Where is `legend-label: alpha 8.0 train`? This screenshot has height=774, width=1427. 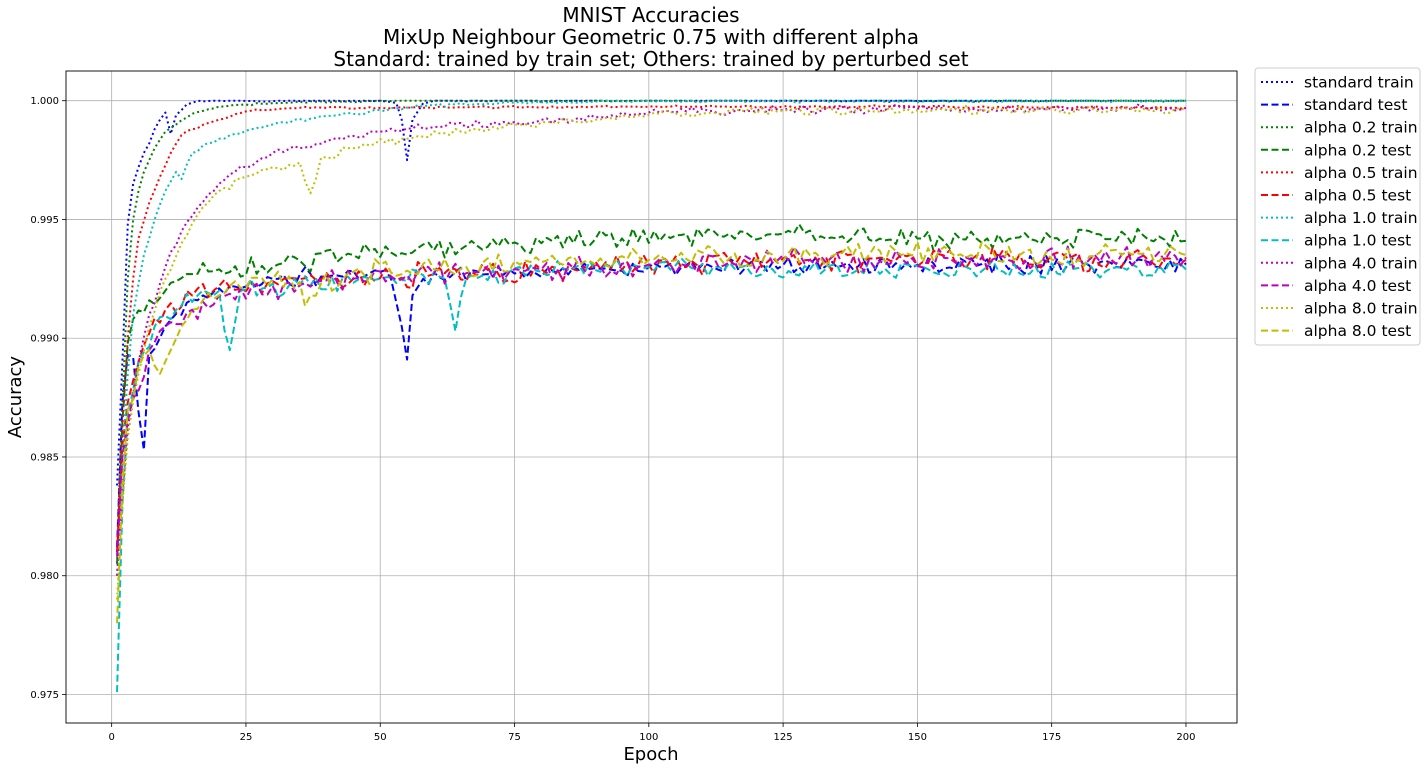
legend-label: alpha 8.0 train is located at coordinates (1361, 309).